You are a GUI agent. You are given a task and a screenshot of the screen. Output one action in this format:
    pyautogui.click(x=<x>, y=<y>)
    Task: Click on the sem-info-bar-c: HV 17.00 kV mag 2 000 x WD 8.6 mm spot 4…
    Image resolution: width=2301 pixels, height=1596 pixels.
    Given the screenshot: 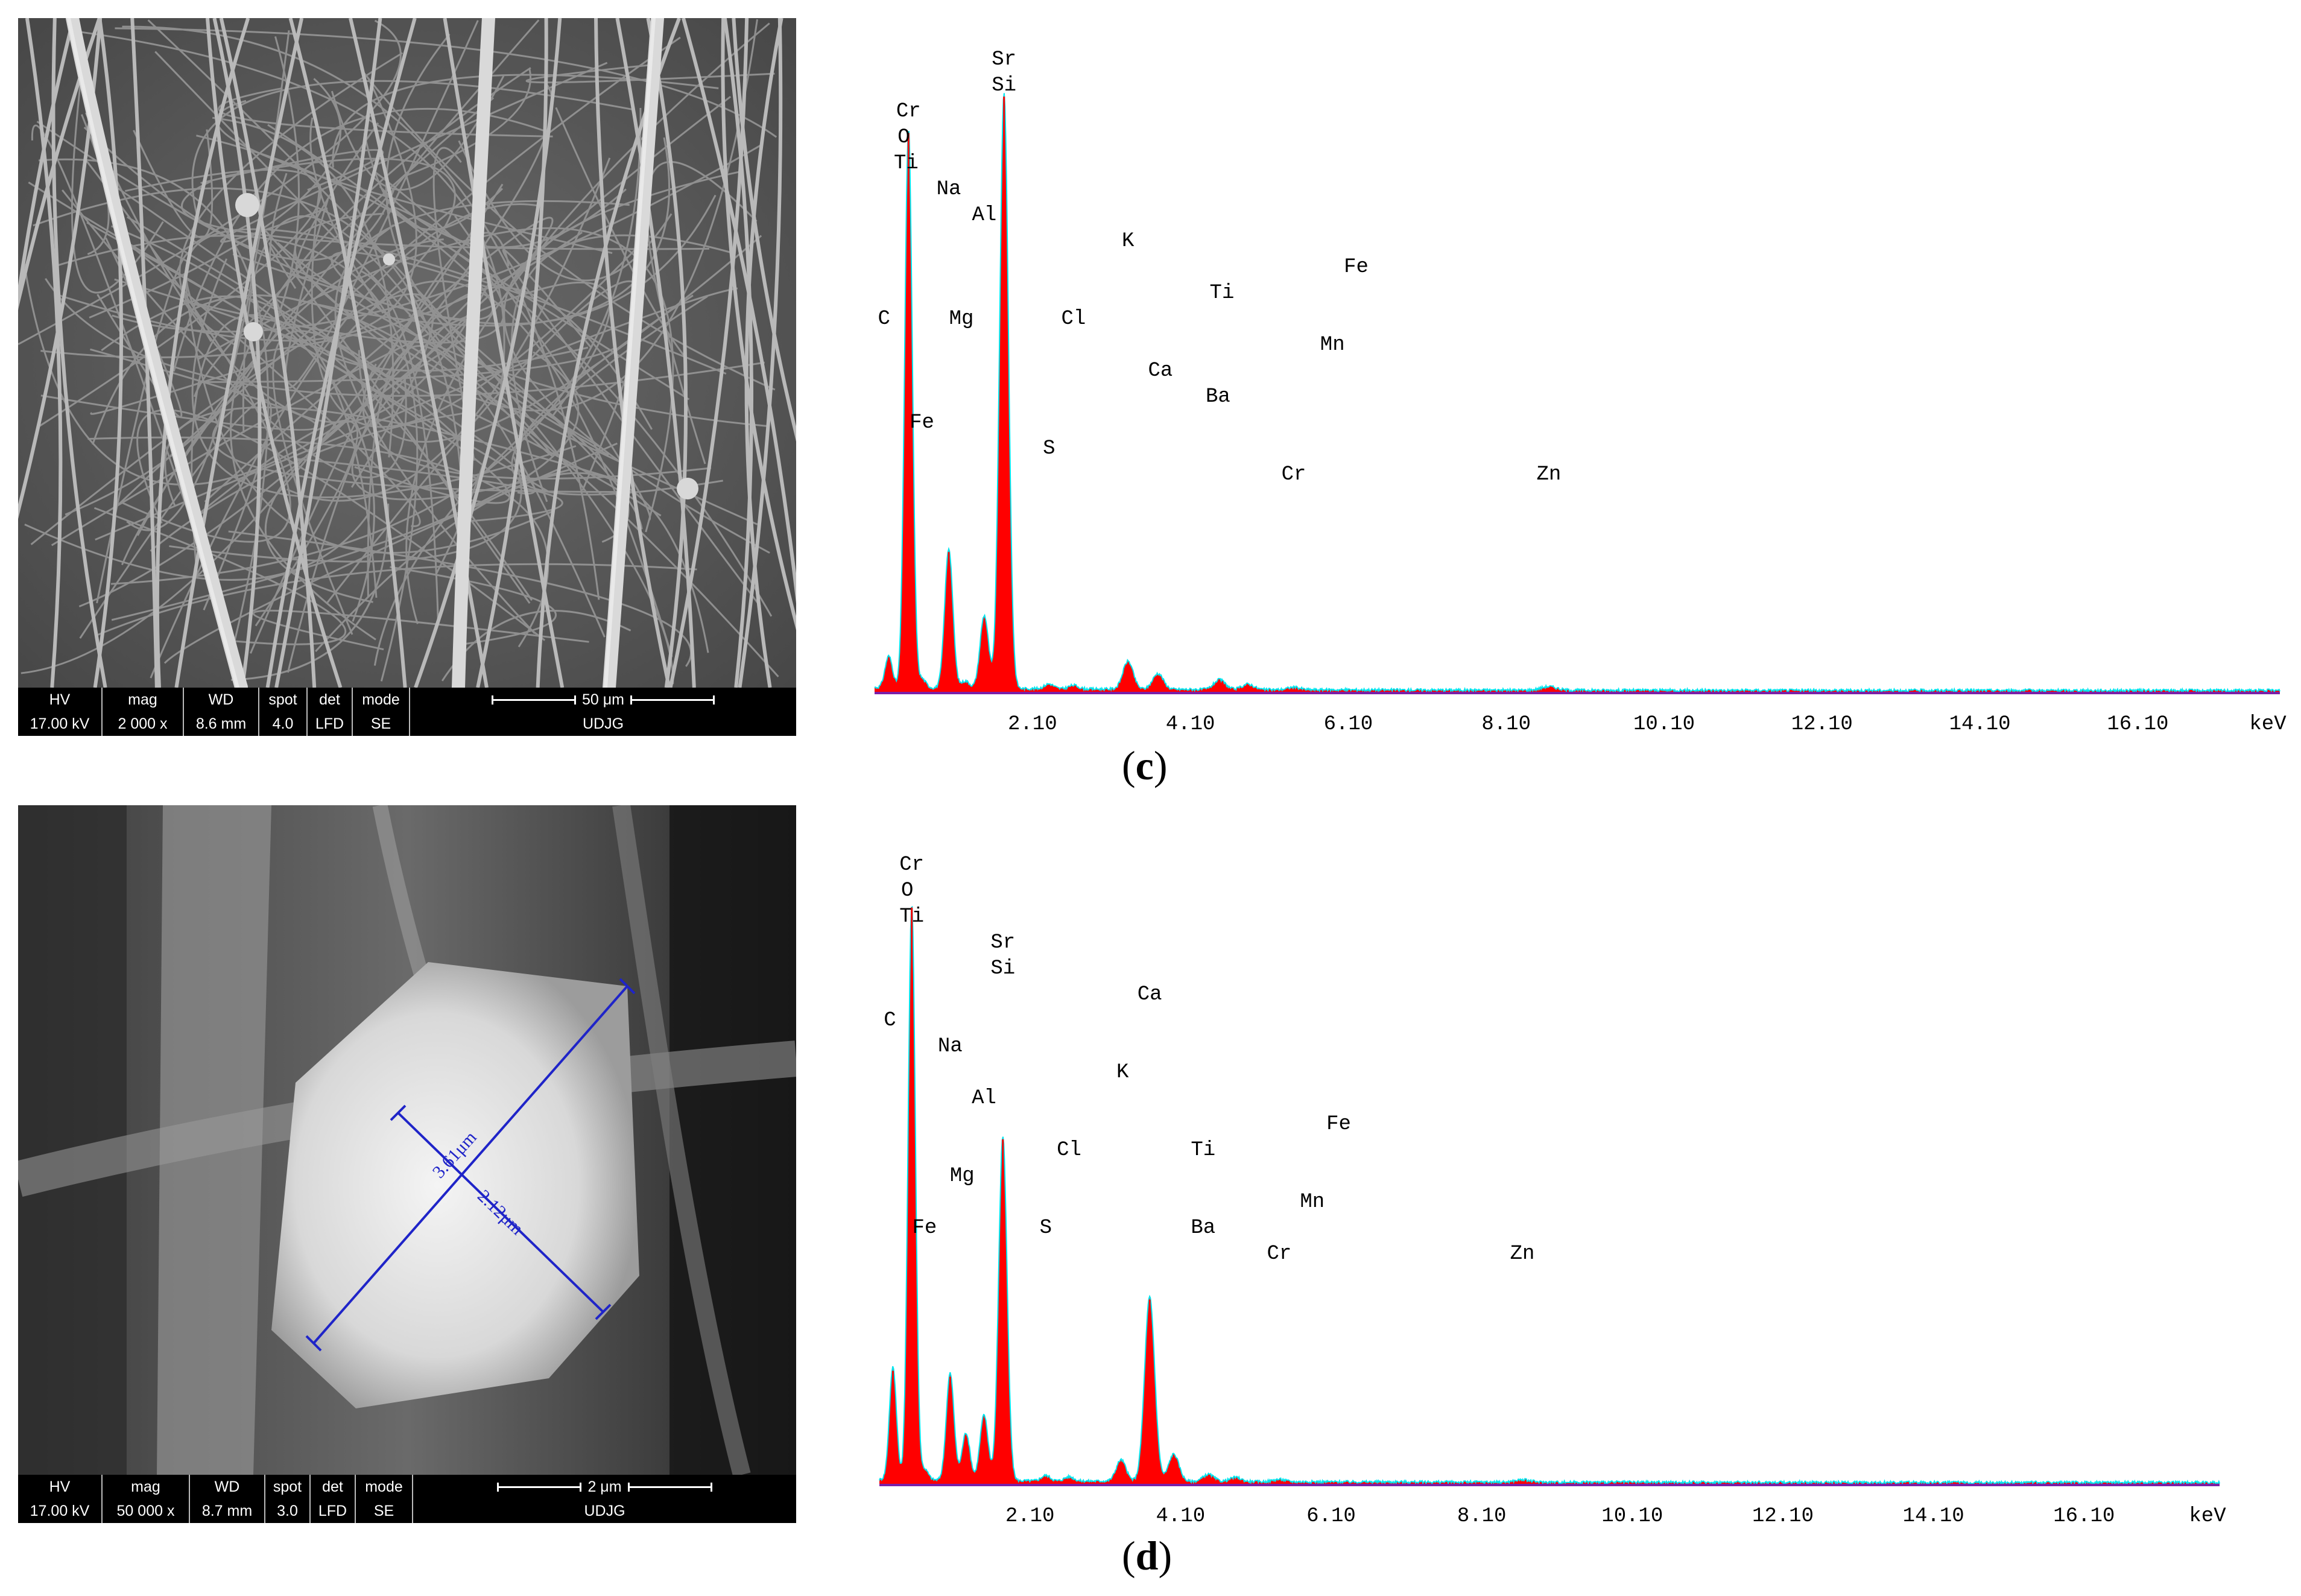 What is the action you would take?
    pyautogui.click(x=407, y=712)
    